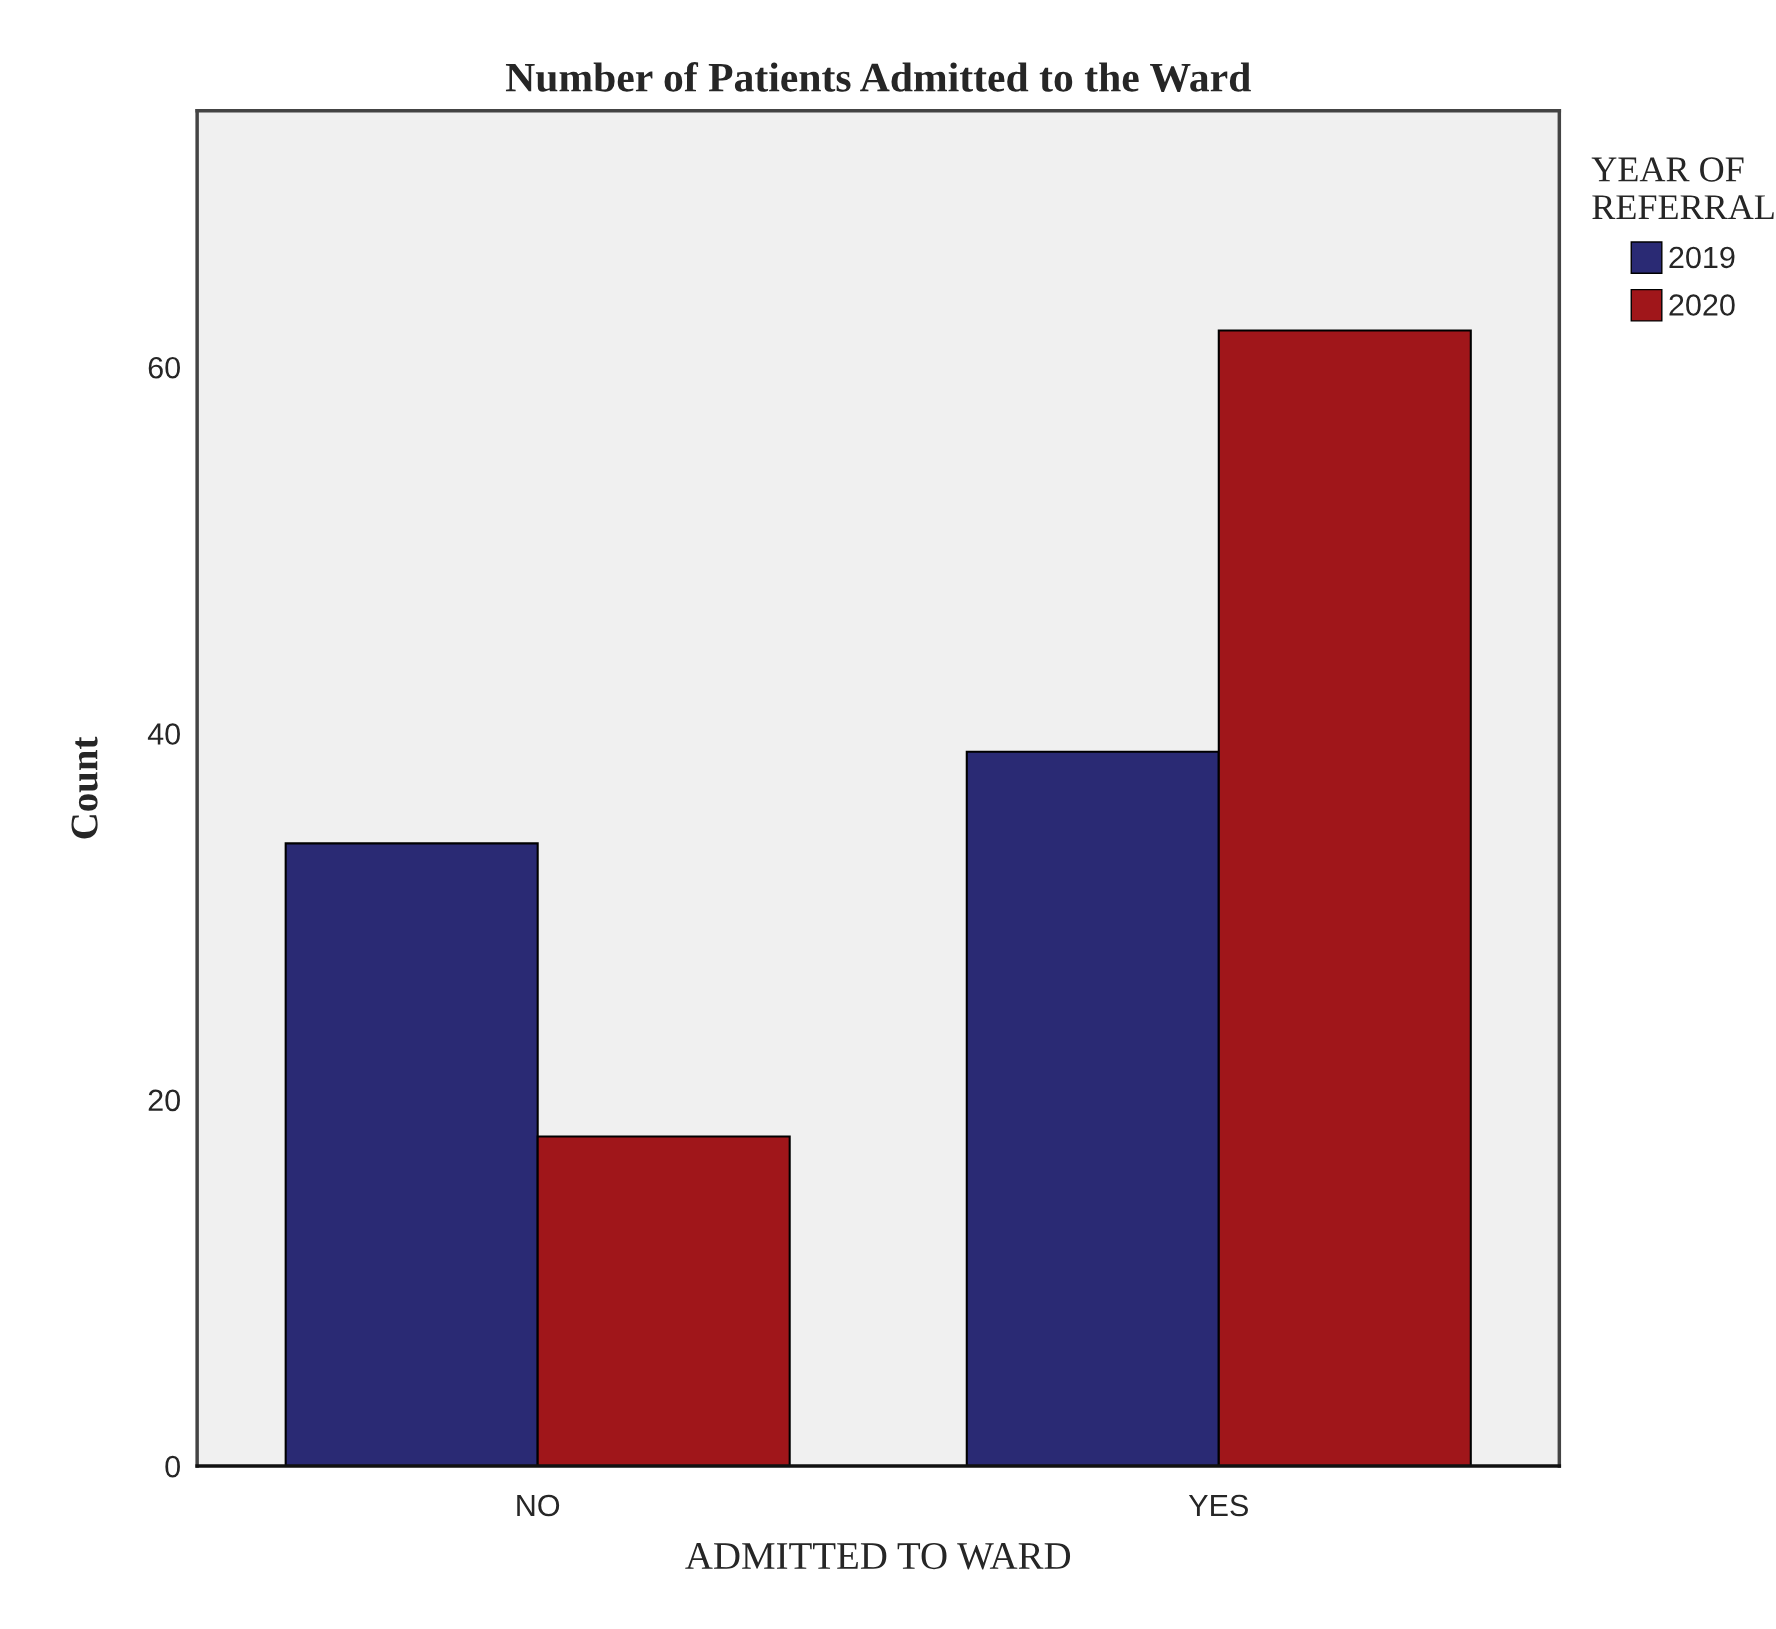  Describe the element at coordinates (164, 367) in the screenshot. I see `y-tick-label: 60` at that location.